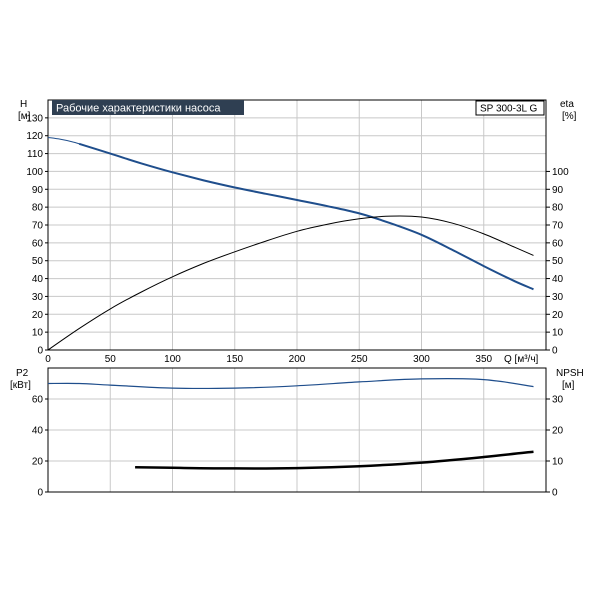 The width and height of the screenshot is (600, 605). Describe the element at coordinates (48, 359) in the screenshot. I see `x-tick-label: 0` at that location.